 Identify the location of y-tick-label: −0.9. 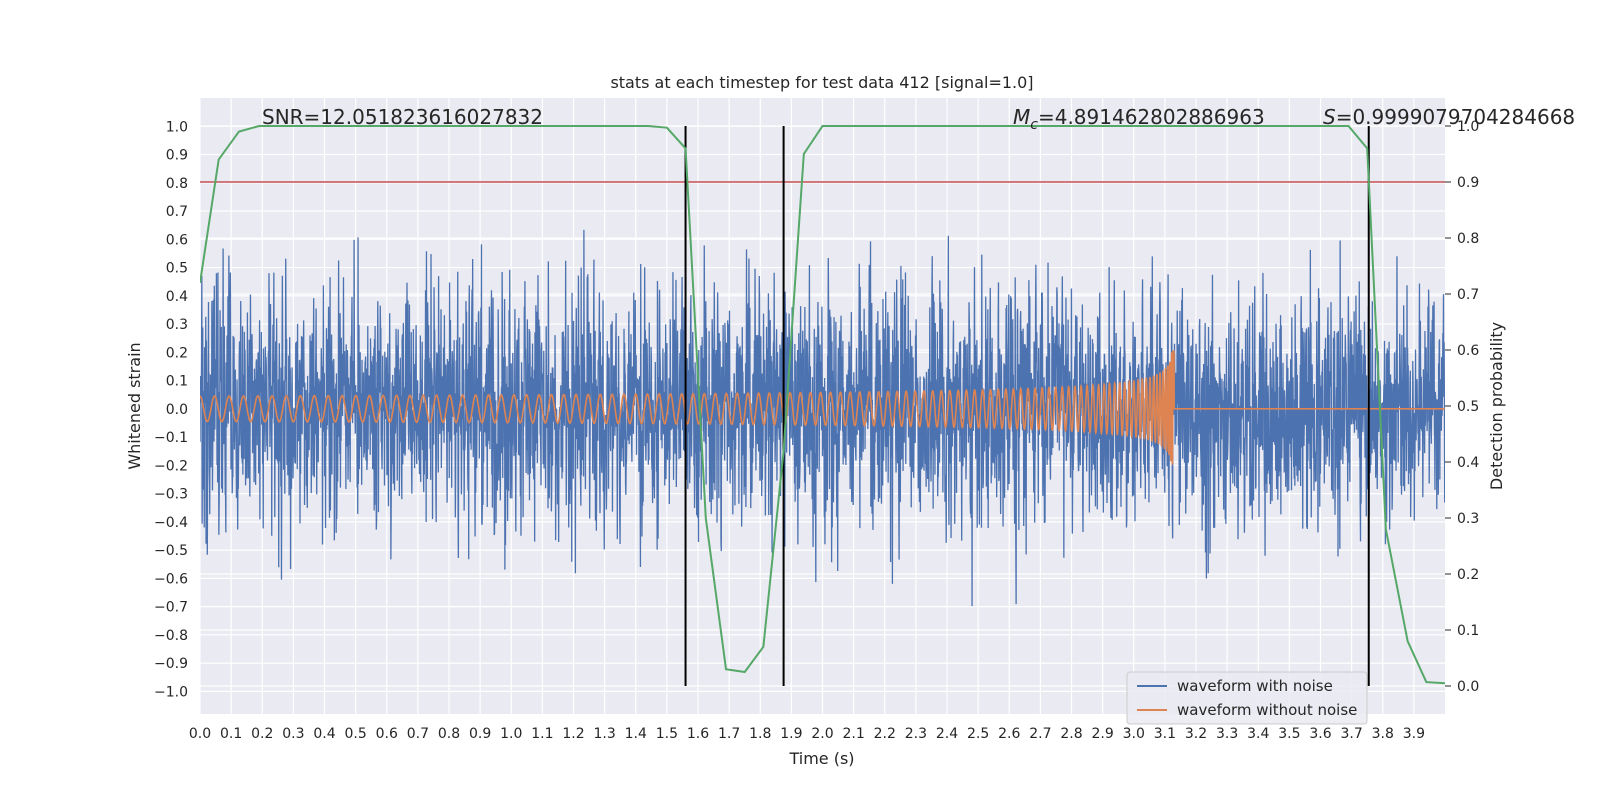
(171, 664).